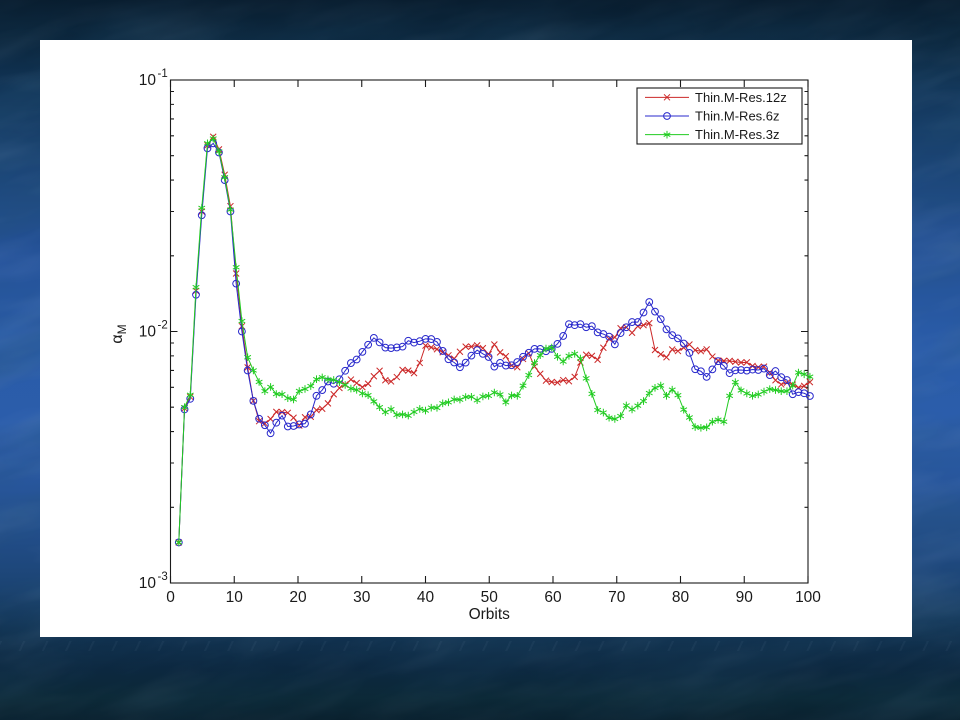  What do you see at coordinates (426, 597) in the screenshot?
I see `x-tick-label: 40` at bounding box center [426, 597].